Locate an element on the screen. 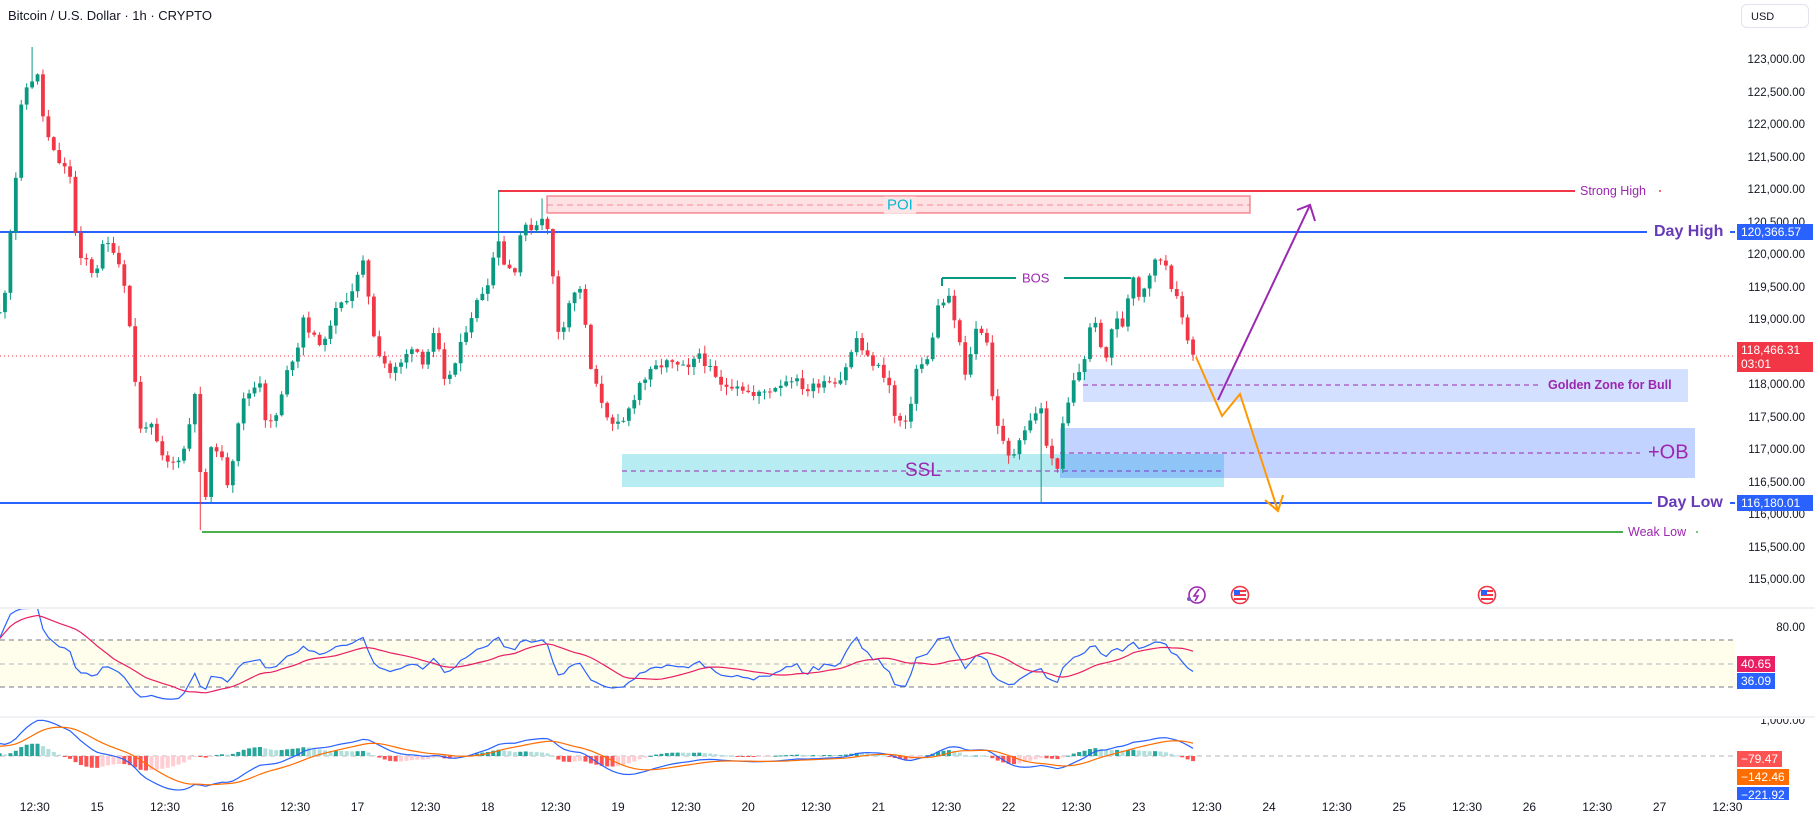 The width and height of the screenshot is (1815, 822). macd-signal-tag: −142.46 is located at coordinates (1763, 777).